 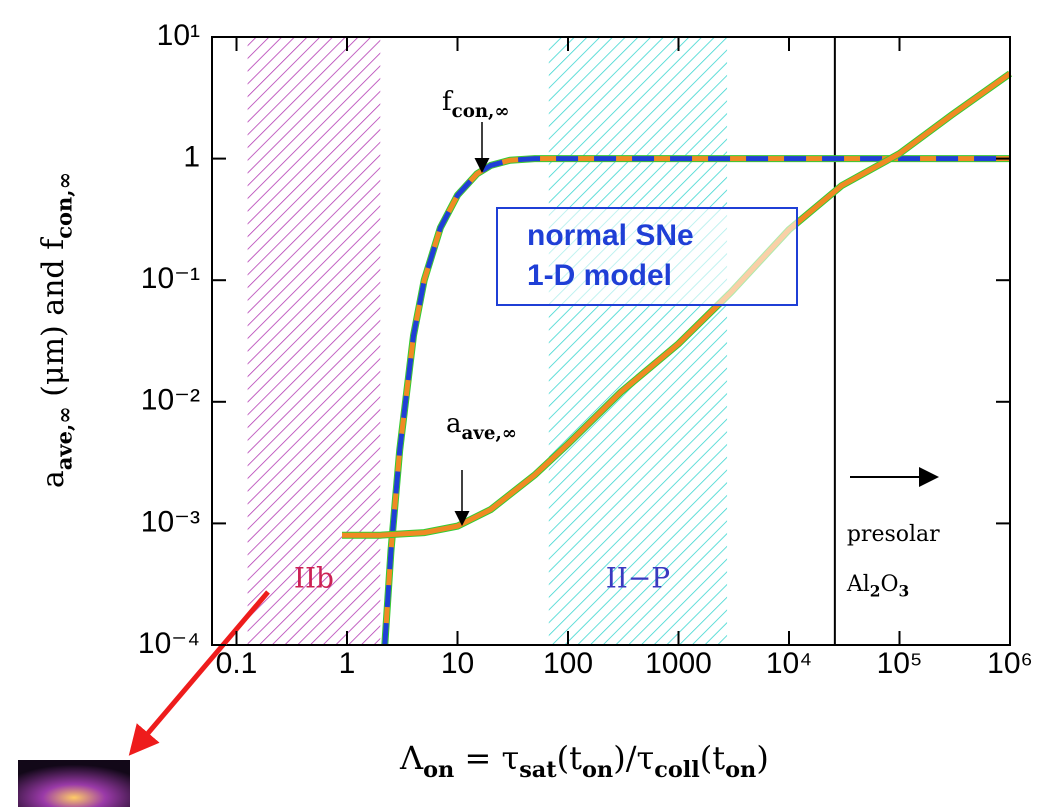 What do you see at coordinates (858, 584) in the screenshot?
I see `text-part: Al` at bounding box center [858, 584].